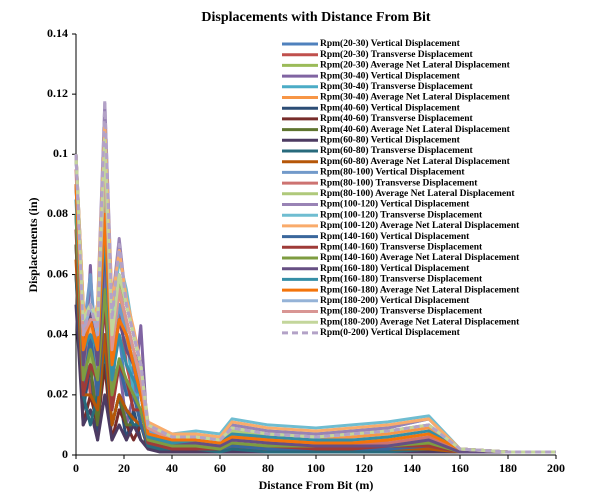  Describe the element at coordinates (392, 172) in the screenshot. I see `legend-label: Rpm(80-100) Vertical Displacement` at that location.